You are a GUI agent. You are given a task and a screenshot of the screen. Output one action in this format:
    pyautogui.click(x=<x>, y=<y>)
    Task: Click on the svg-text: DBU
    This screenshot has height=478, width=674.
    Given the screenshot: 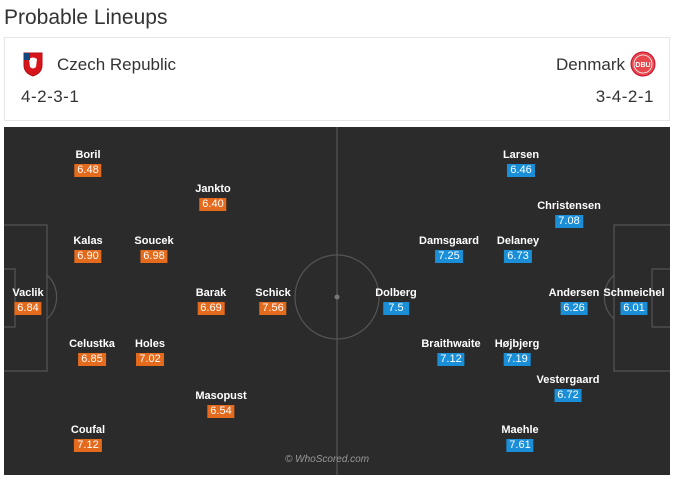 What is the action you would take?
    pyautogui.click(x=642, y=65)
    